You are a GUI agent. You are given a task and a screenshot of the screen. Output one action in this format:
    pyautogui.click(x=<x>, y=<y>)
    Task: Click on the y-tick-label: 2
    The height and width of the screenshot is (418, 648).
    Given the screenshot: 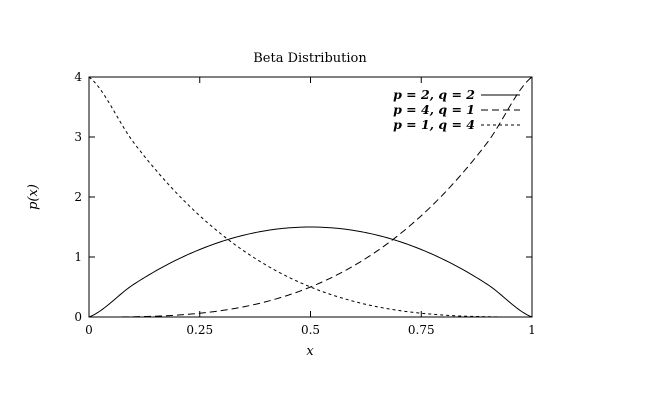 What is the action you would take?
    pyautogui.click(x=78, y=197)
    